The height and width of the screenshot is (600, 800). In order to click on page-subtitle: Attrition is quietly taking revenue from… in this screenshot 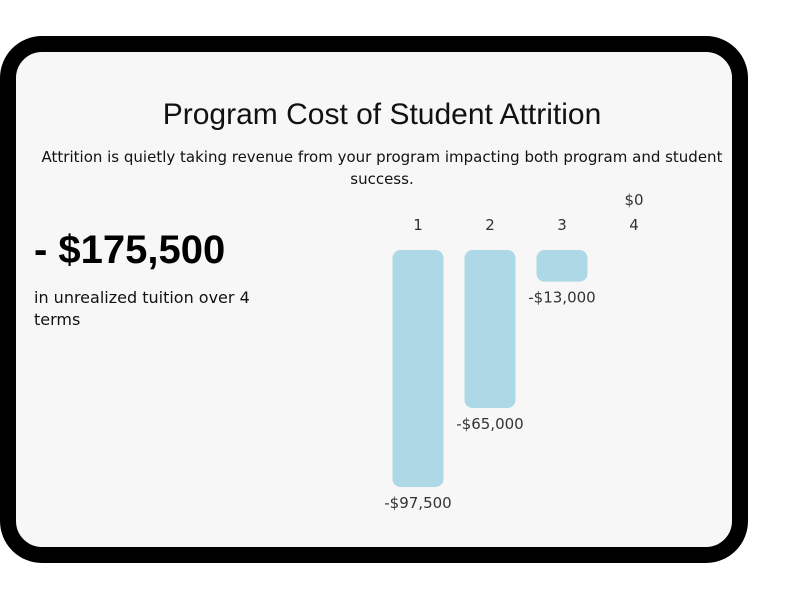, I will do `click(382, 168)`.